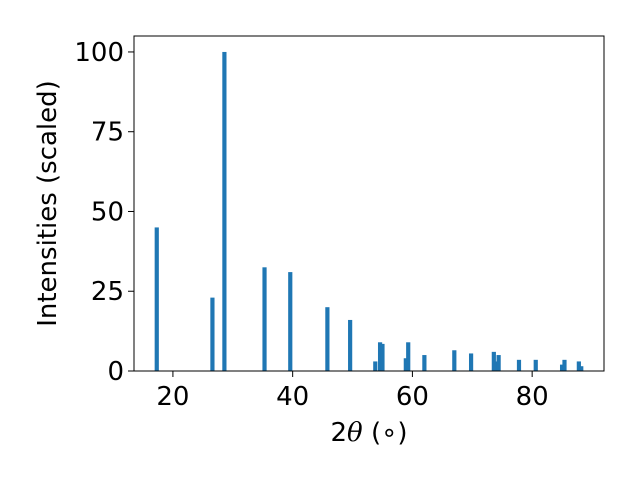 The height and width of the screenshot is (480, 640). I want to click on x-axis-label-prefix: 2, so click(338, 433).